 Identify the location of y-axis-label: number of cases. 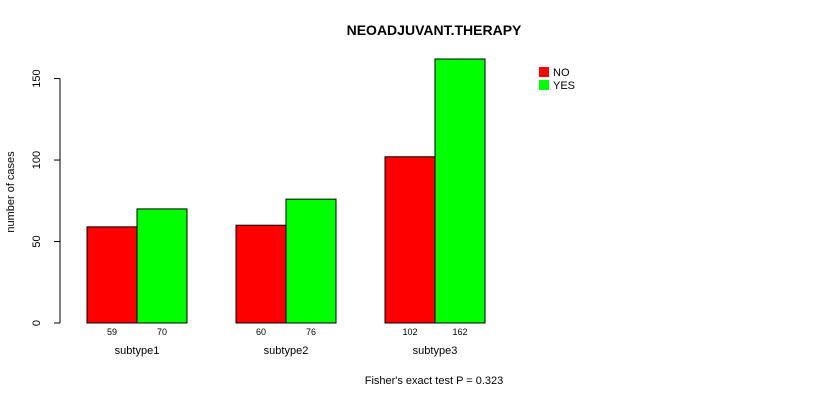
(11, 192).